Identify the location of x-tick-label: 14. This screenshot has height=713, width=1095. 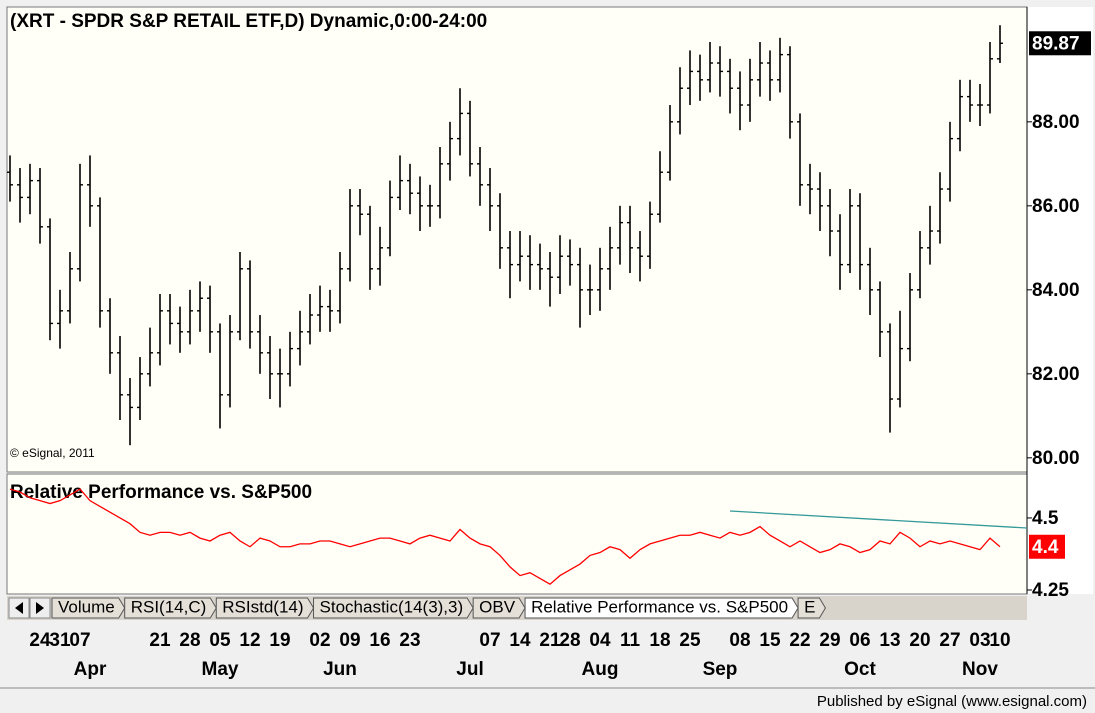
(520, 640).